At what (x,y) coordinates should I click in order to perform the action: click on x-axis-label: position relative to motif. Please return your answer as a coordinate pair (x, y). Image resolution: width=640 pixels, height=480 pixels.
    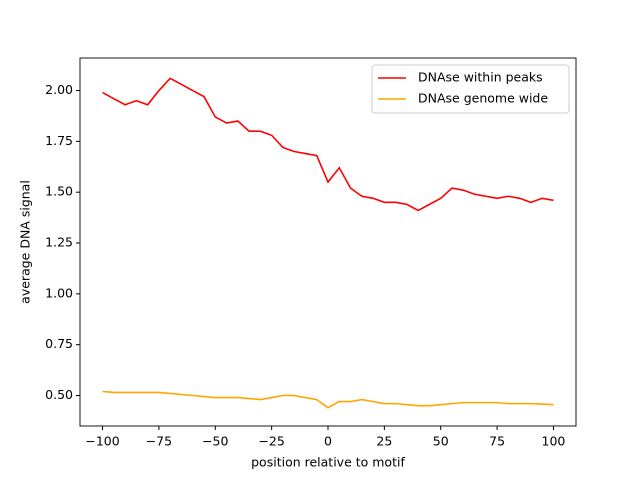
    Looking at the image, I should click on (328, 462).